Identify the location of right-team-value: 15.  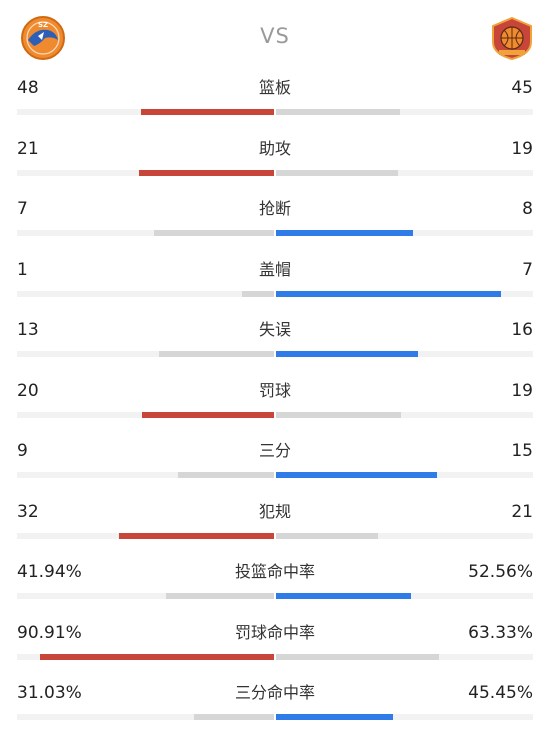
(522, 451).